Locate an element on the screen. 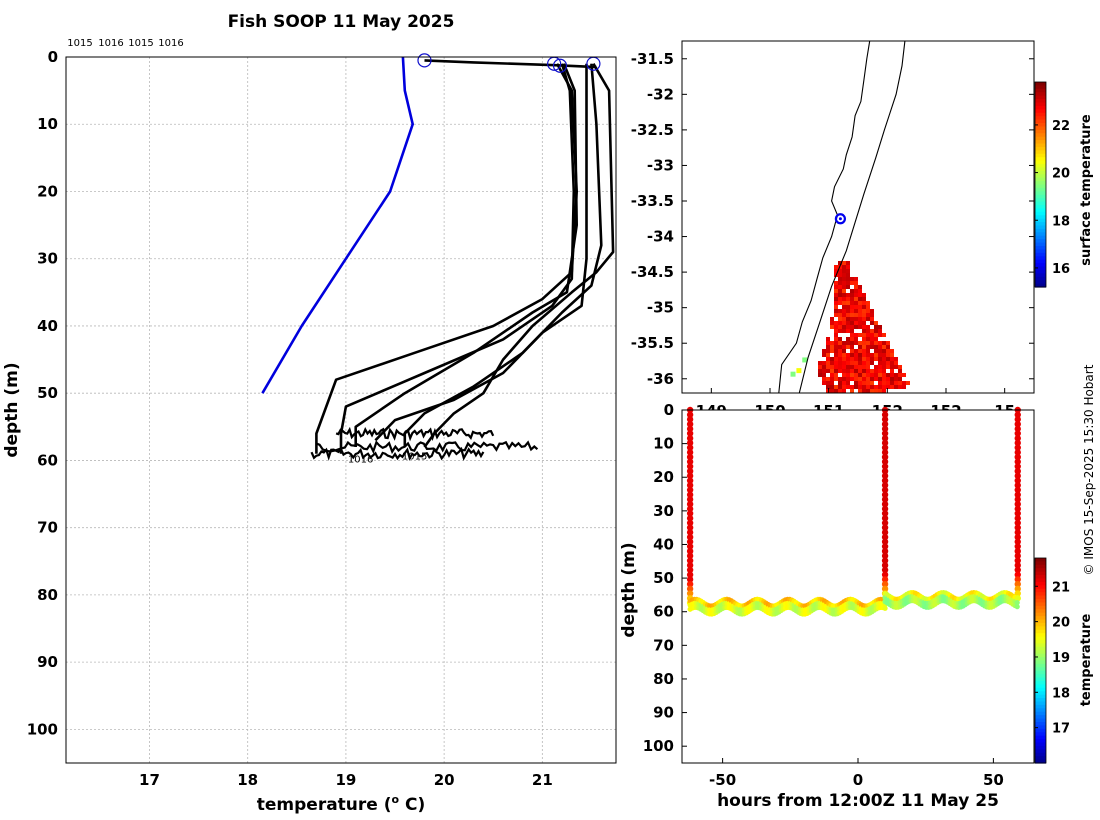 The image size is (1100, 820). section-y-tick-label: 40 is located at coordinates (663, 544).